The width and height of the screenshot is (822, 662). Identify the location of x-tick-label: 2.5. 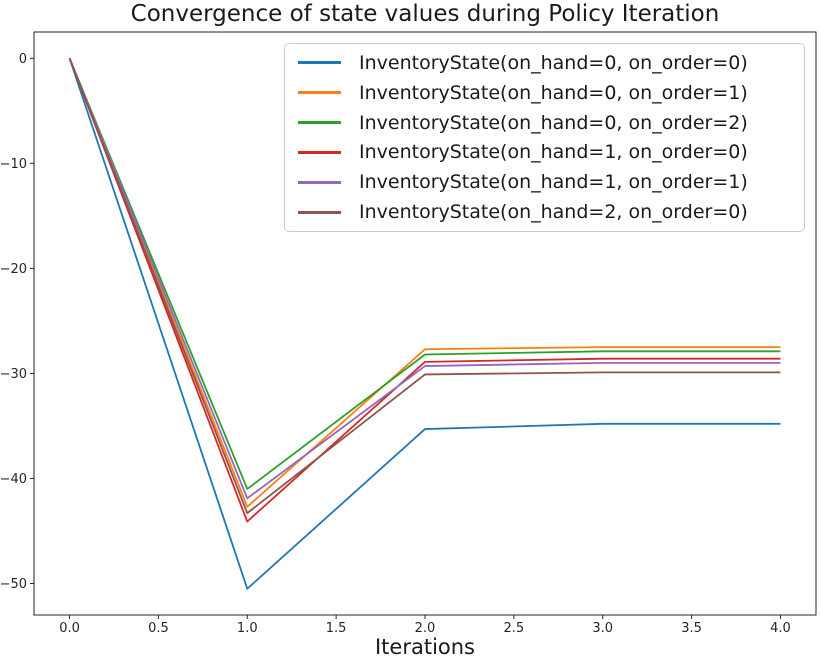
(514, 628).